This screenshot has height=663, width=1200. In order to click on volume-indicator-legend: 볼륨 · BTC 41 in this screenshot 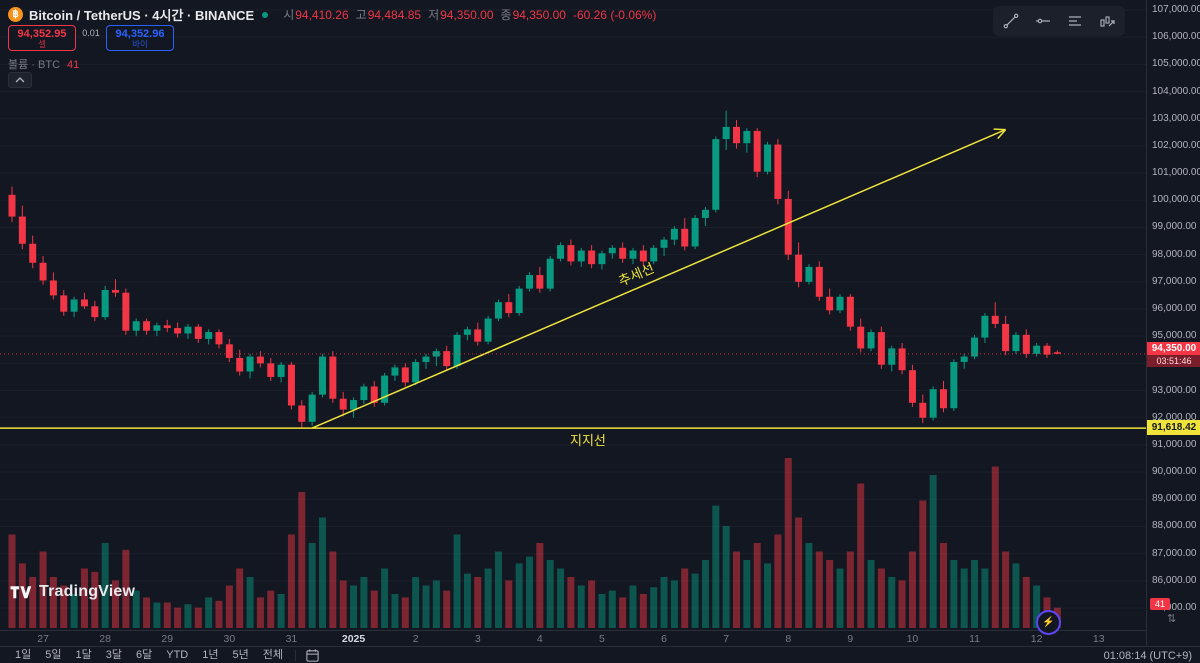, I will do `click(43, 64)`.